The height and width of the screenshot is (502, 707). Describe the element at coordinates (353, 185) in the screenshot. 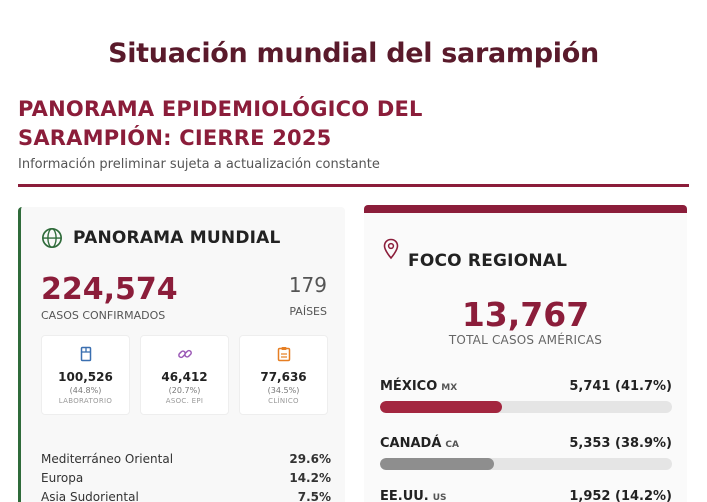

I see `divider` at that location.